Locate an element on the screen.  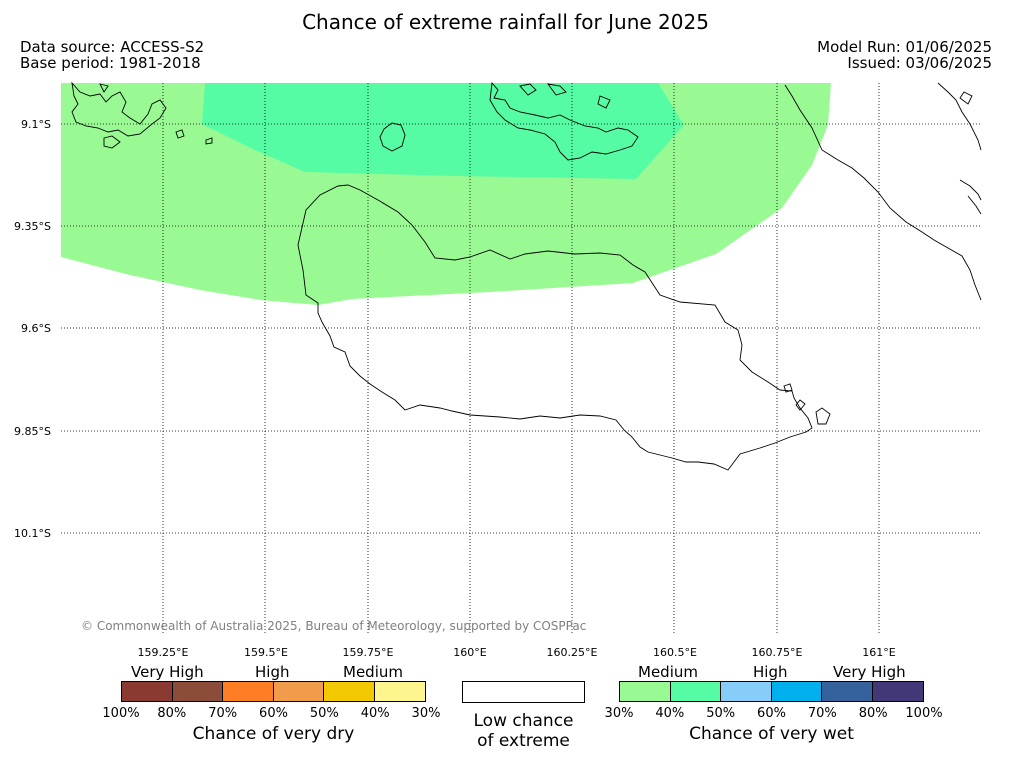
lat-label: 9.6°S is located at coordinates (36, 328).